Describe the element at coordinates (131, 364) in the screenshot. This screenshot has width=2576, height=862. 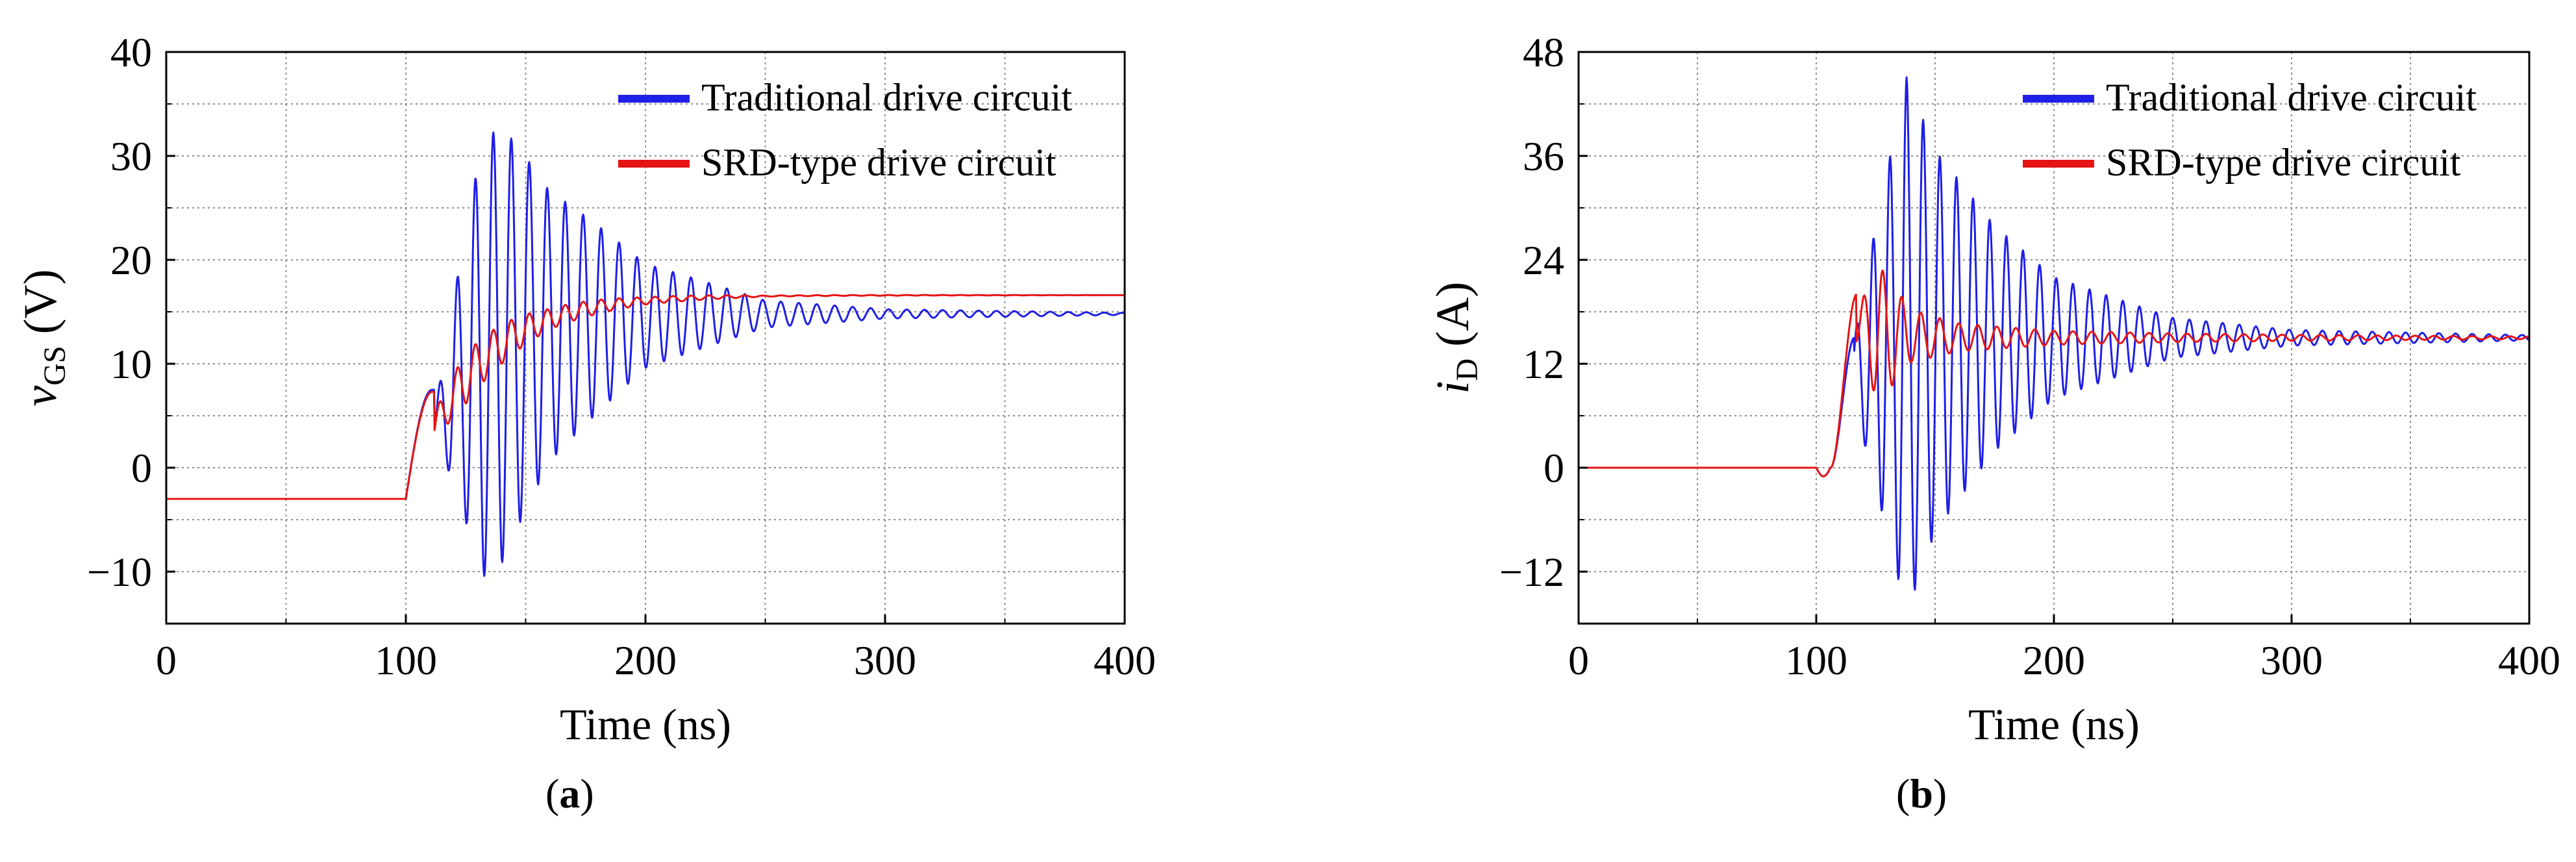
I see `y-tick-label: 10` at that location.